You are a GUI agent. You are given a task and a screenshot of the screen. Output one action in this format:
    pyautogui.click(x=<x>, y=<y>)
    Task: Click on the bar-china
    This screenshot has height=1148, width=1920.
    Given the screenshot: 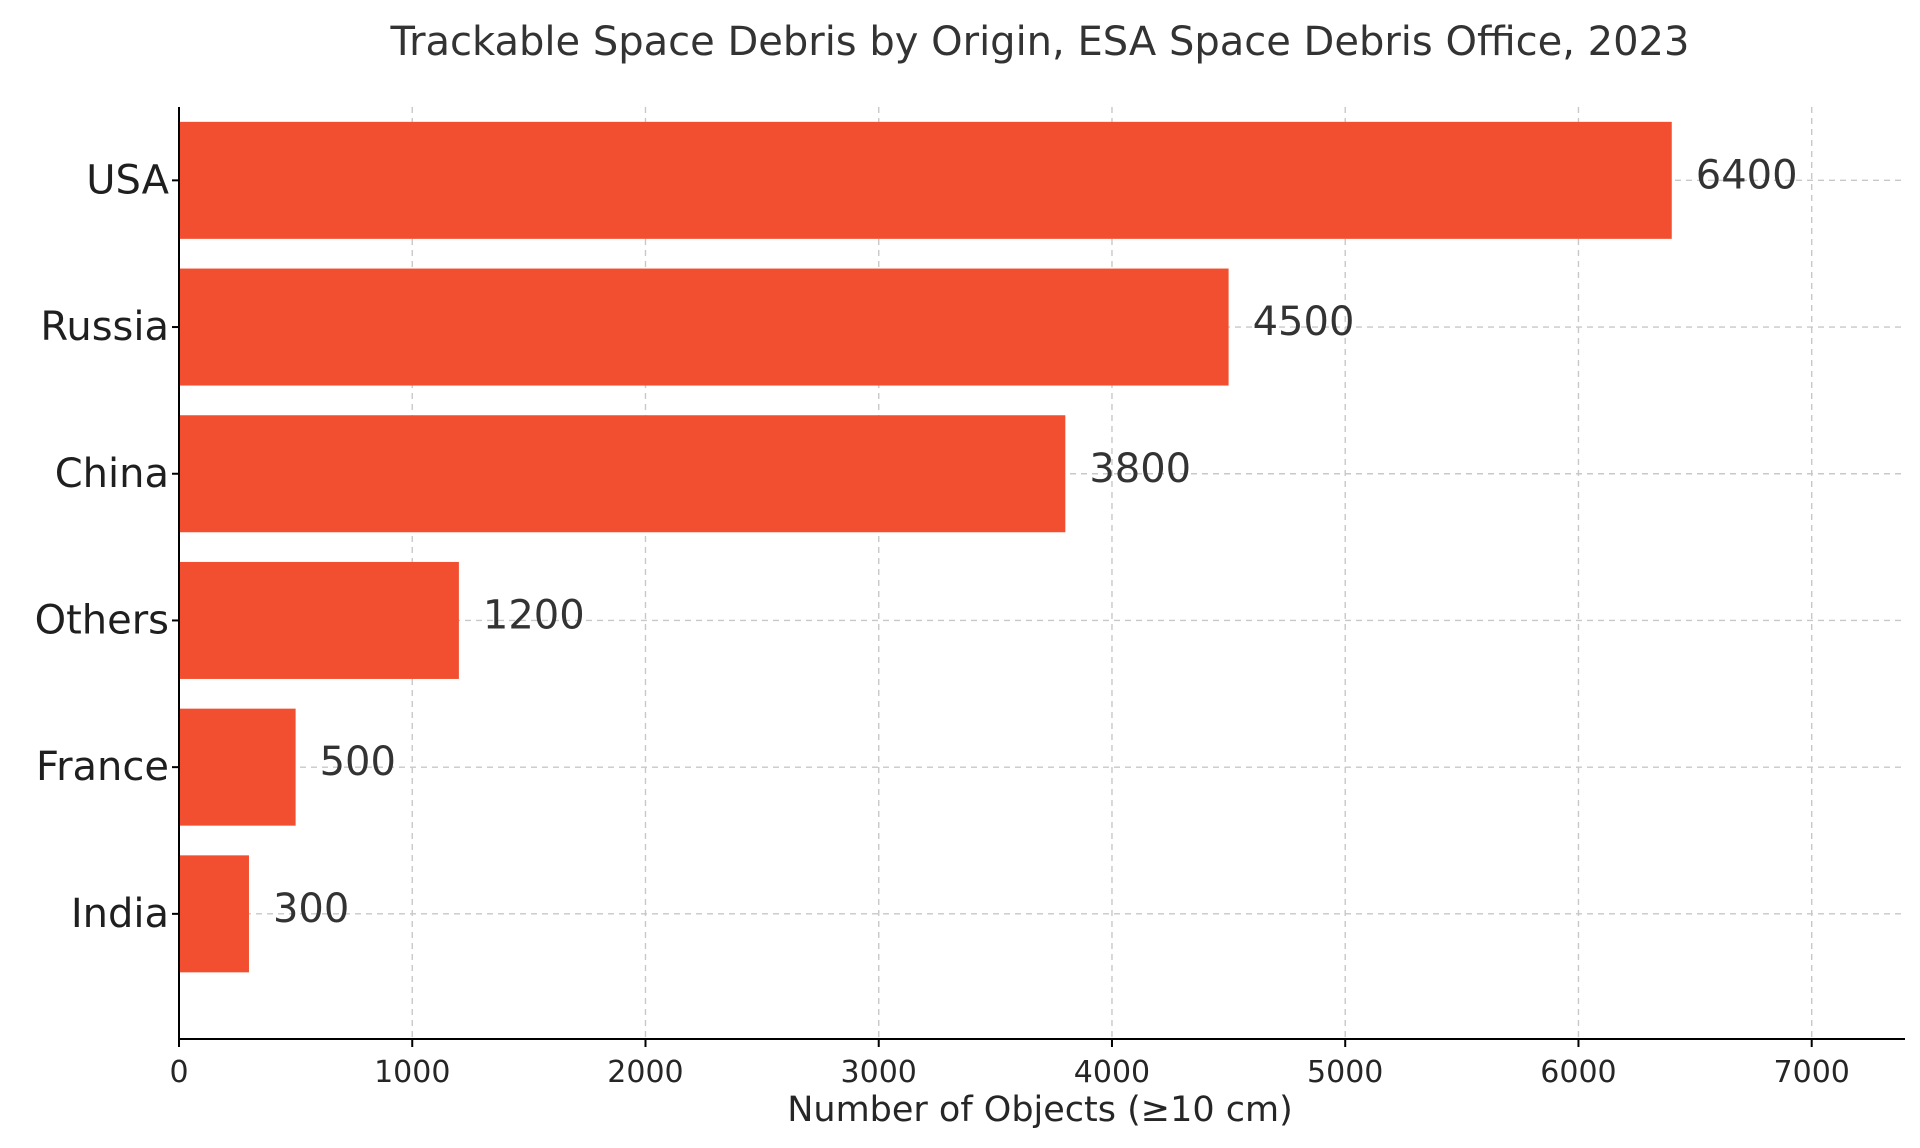 What is the action you would take?
    pyautogui.click(x=622, y=474)
    